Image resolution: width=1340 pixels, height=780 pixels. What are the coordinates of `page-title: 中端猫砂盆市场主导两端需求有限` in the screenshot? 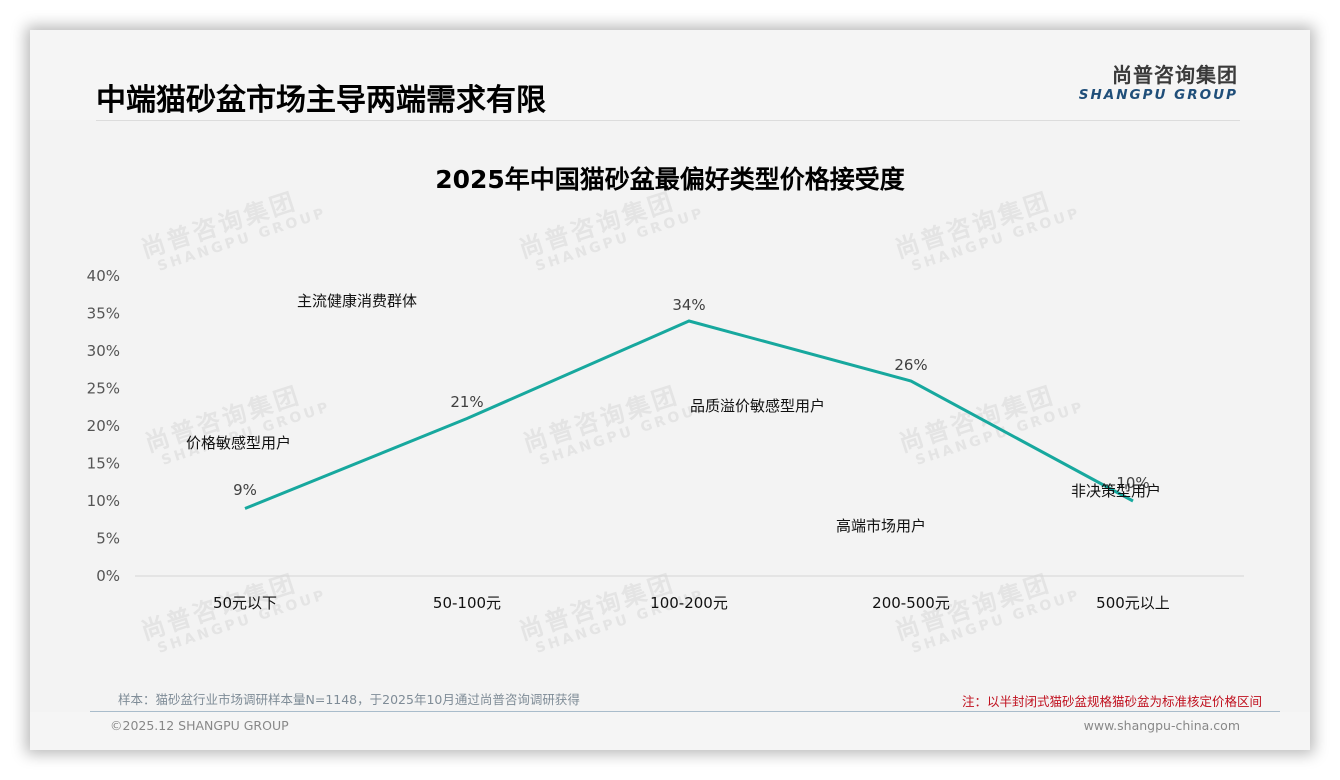 It's located at (321, 100).